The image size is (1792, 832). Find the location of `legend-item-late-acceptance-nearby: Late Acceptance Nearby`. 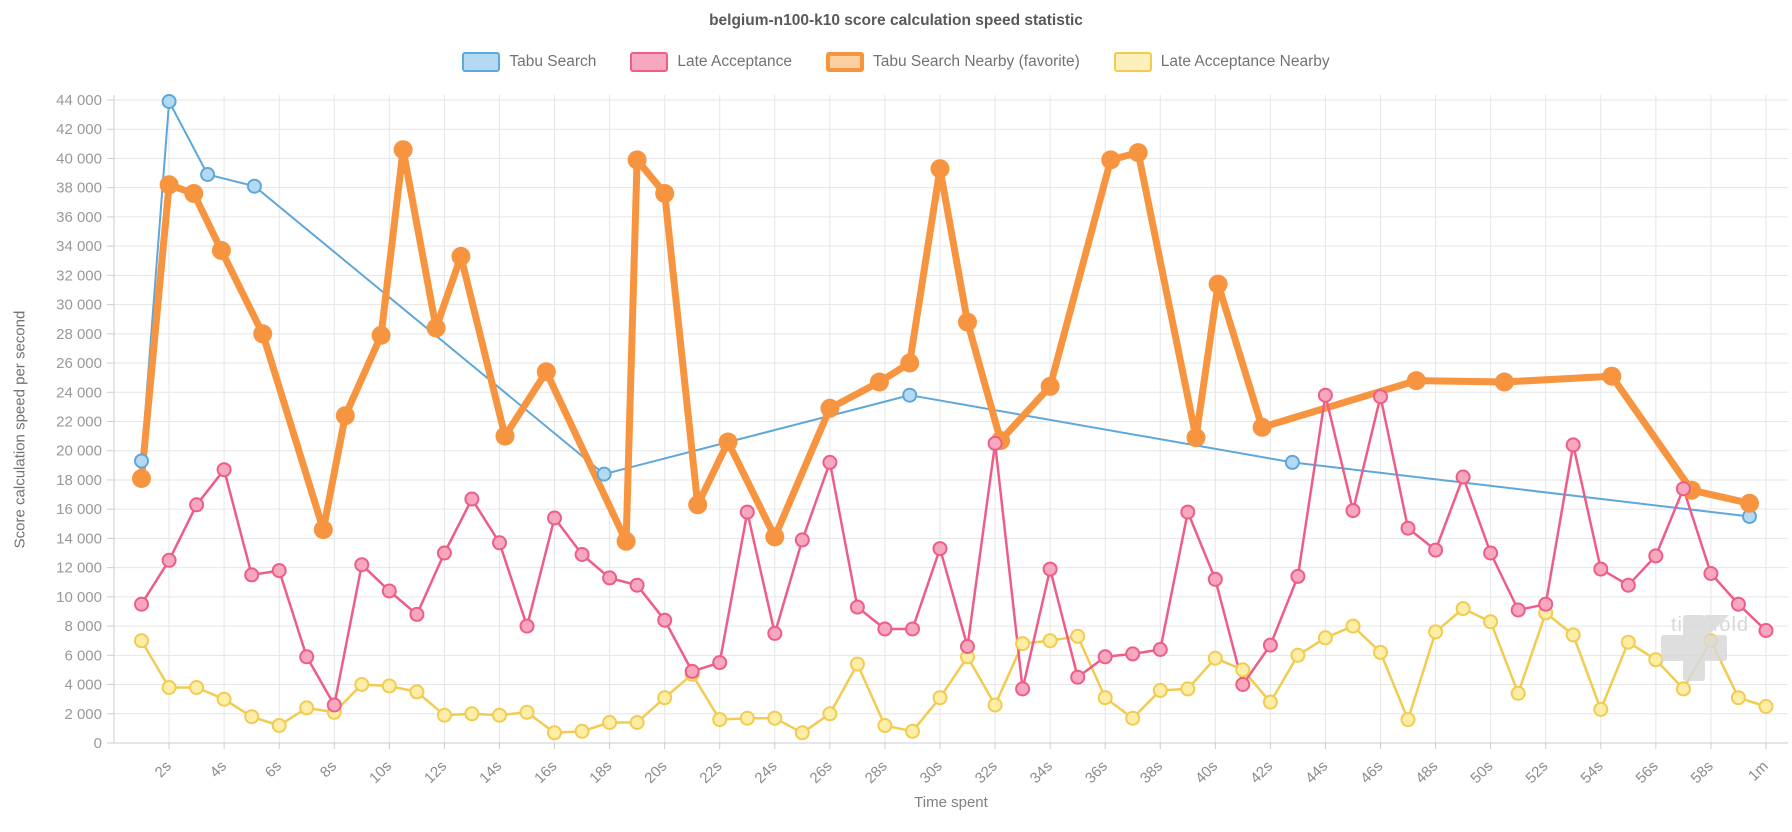

legend-item-late-acceptance-nearby: Late Acceptance Nearby is located at coordinates (1221, 62).